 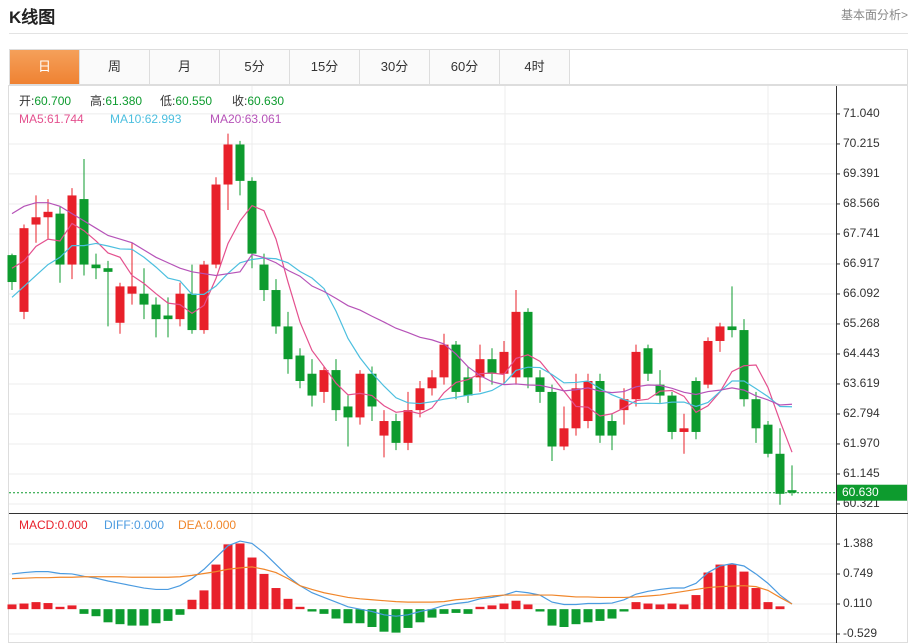 What do you see at coordinates (325, 67) in the screenshot?
I see `tab: 15分` at bounding box center [325, 67].